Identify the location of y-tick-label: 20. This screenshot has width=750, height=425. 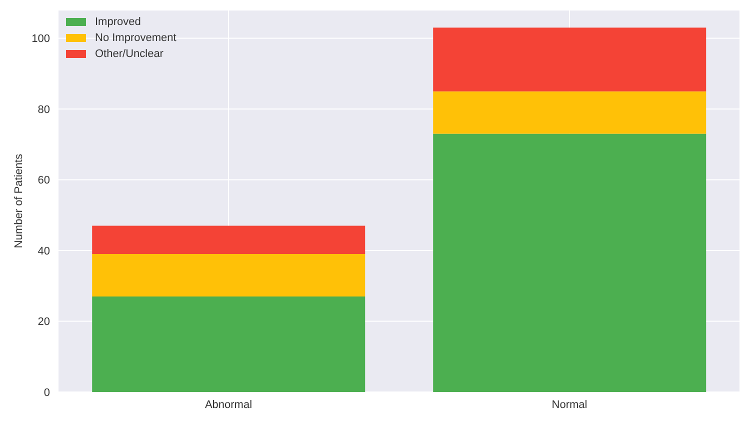
(44, 322).